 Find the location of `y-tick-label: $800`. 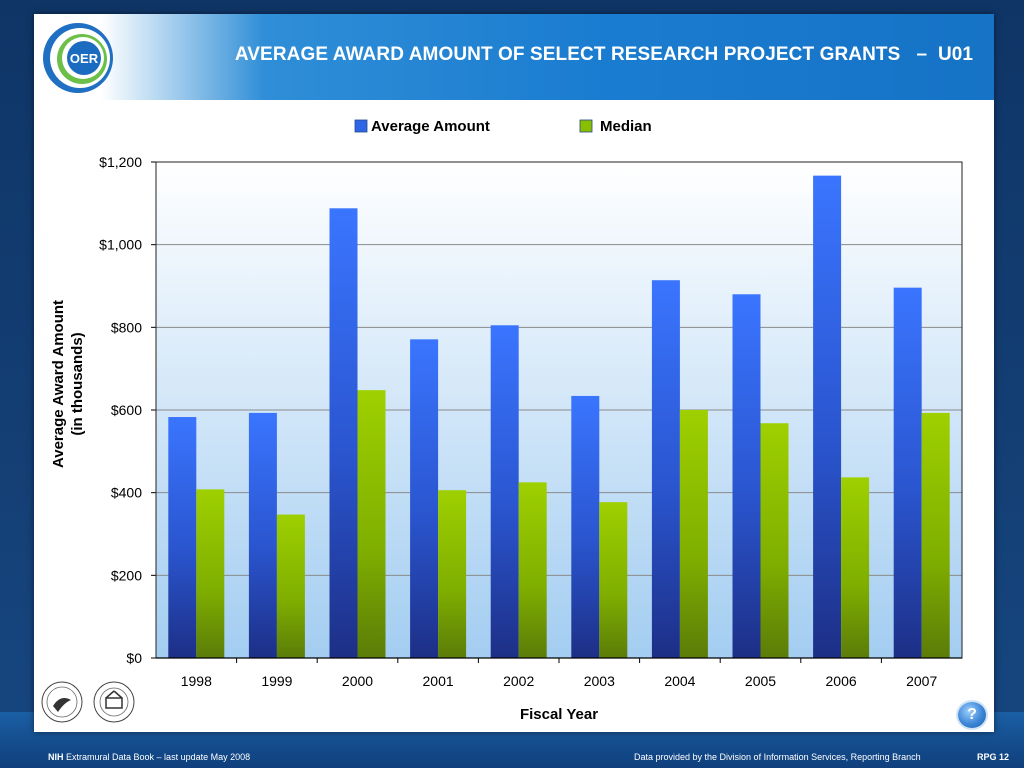

y-tick-label: $800 is located at coordinates (126, 327).